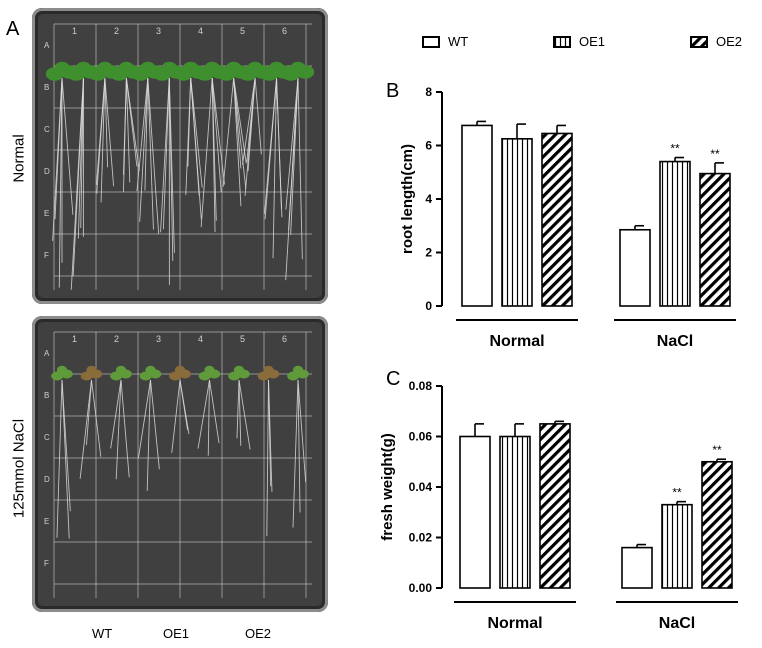  I want to click on plate-row-letter: B, so click(46, 87).